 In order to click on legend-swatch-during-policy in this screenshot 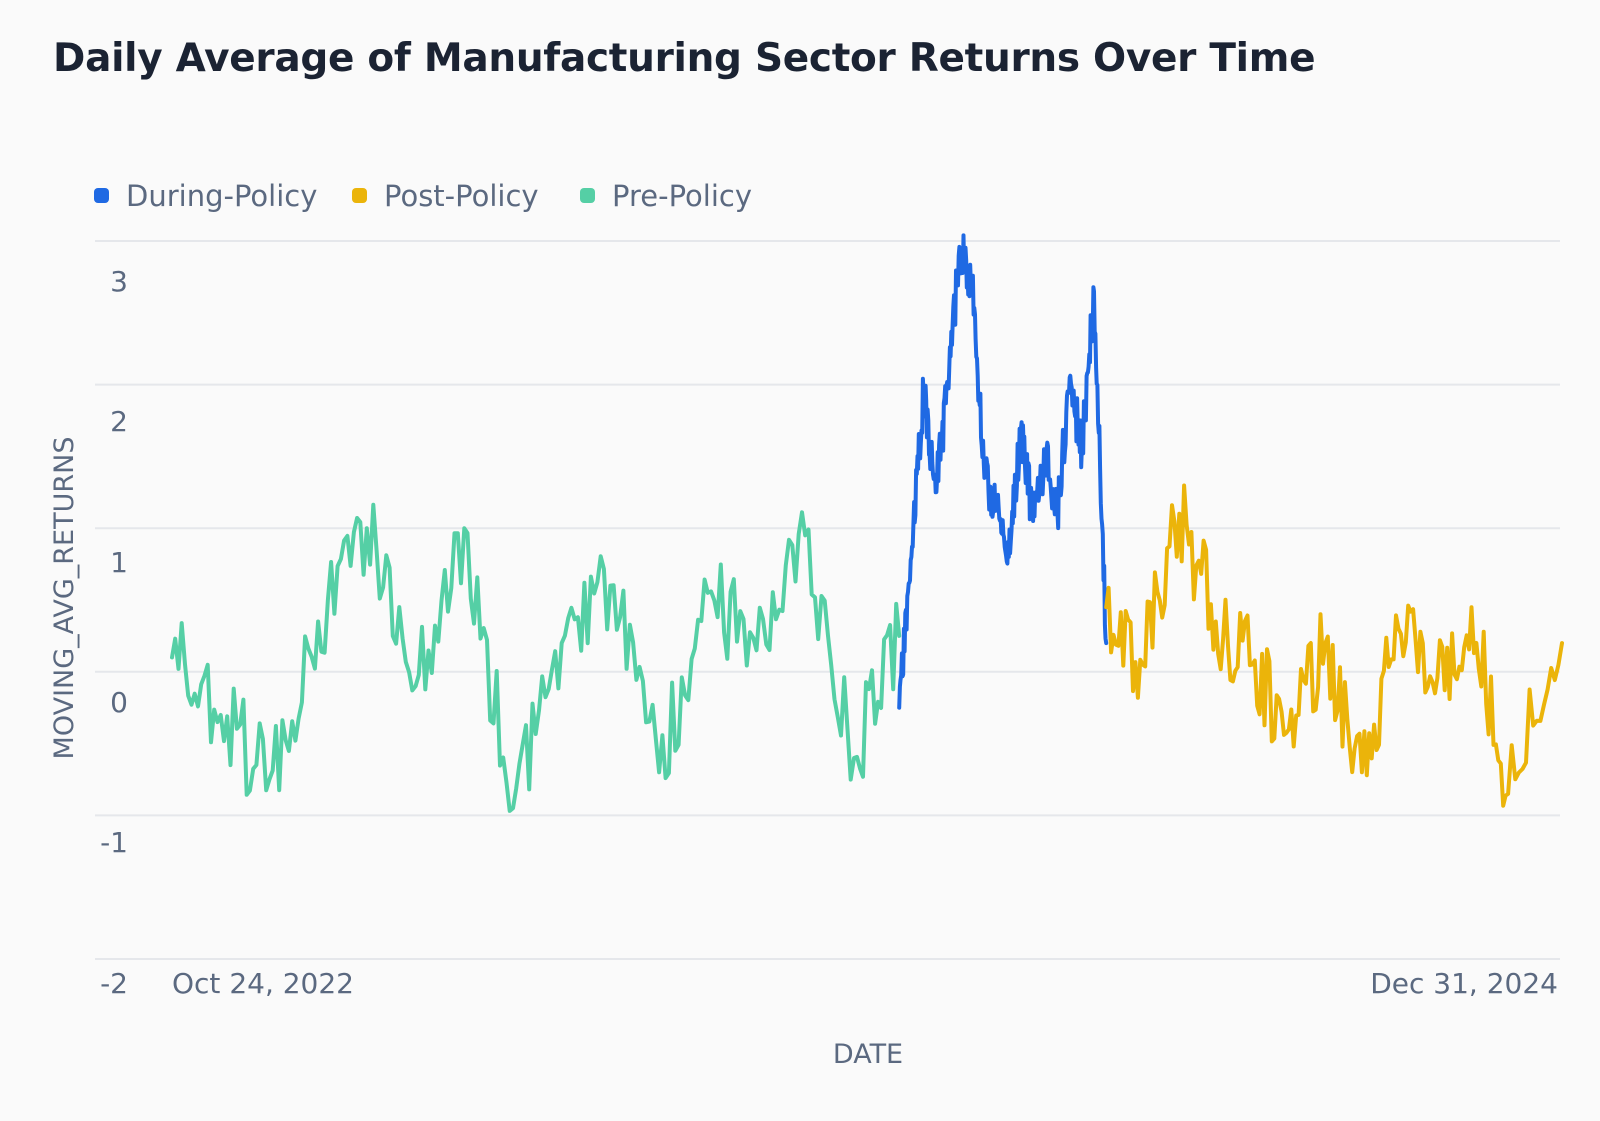, I will do `click(101, 195)`.